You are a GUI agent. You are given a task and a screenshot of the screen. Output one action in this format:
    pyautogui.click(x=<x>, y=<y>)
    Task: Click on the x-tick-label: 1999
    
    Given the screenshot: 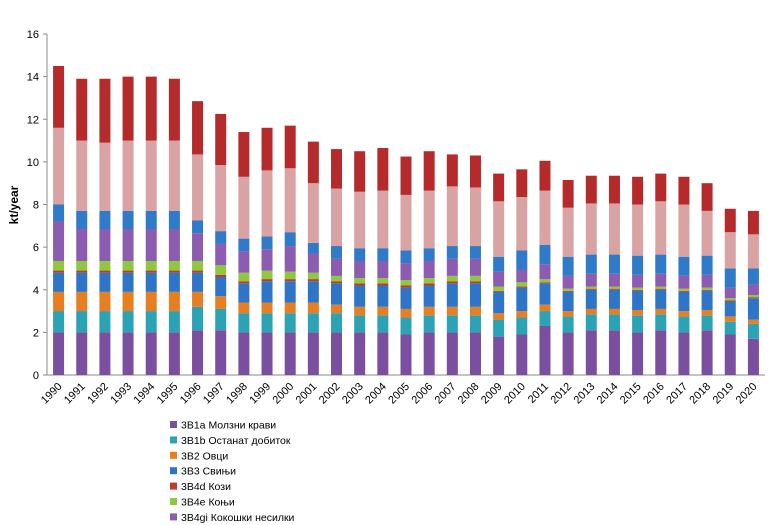 What is the action you would take?
    pyautogui.click(x=260, y=394)
    